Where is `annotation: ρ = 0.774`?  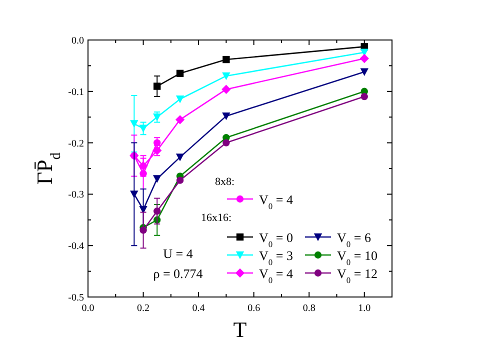 annotation: ρ = 0.774 is located at coordinates (178, 273).